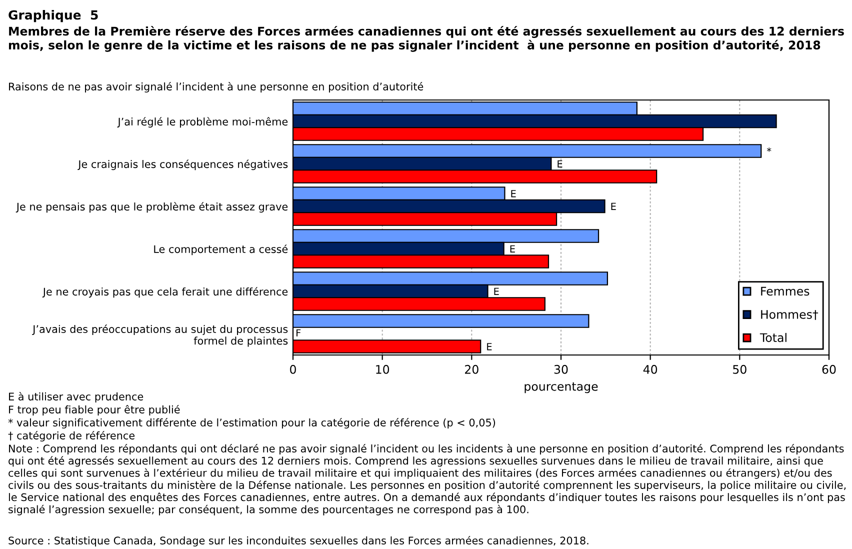 This screenshot has height=549, width=852. I want to click on y-tick-label: Le comportement a cessé, so click(221, 250).